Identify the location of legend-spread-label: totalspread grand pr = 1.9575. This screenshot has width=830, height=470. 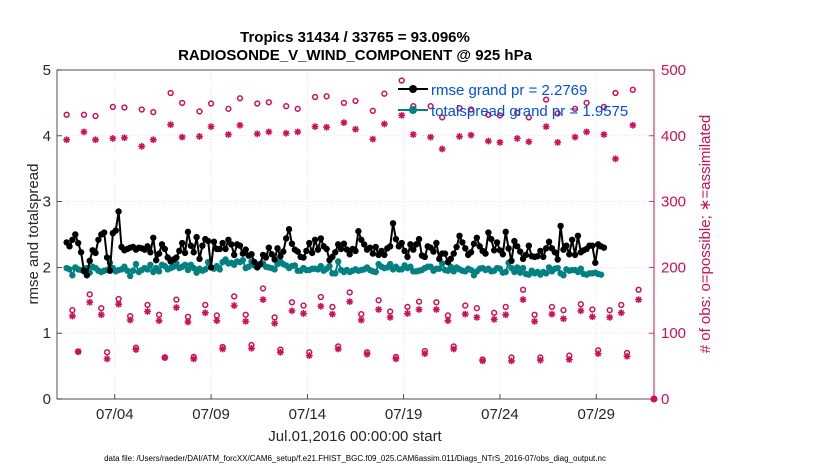
(529, 111).